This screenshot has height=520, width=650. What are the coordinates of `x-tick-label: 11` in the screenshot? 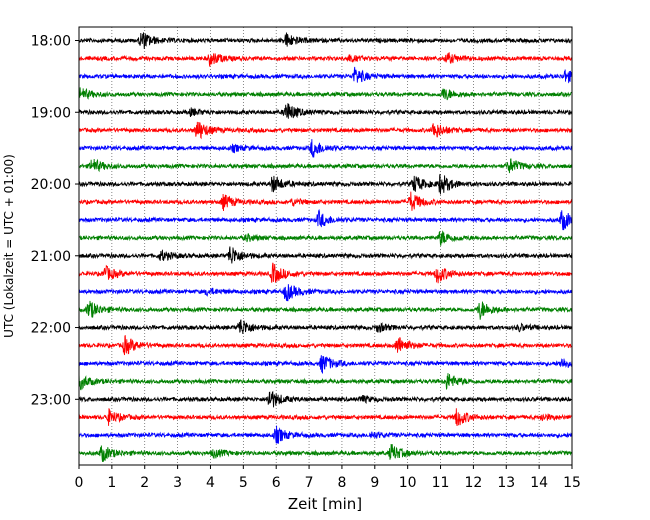 It's located at (441, 483).